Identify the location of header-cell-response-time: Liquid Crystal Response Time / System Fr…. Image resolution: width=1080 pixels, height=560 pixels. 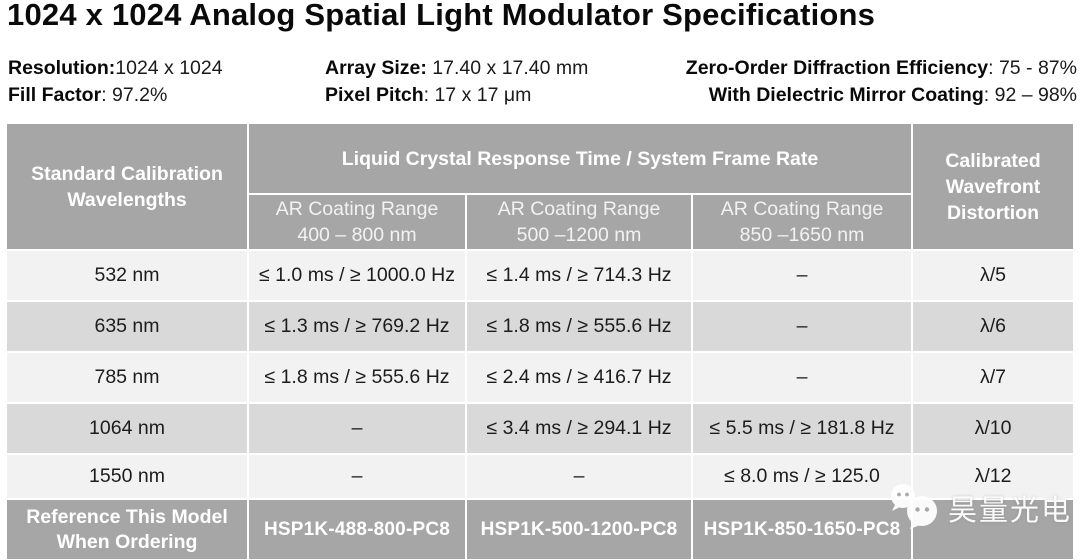
(580, 158).